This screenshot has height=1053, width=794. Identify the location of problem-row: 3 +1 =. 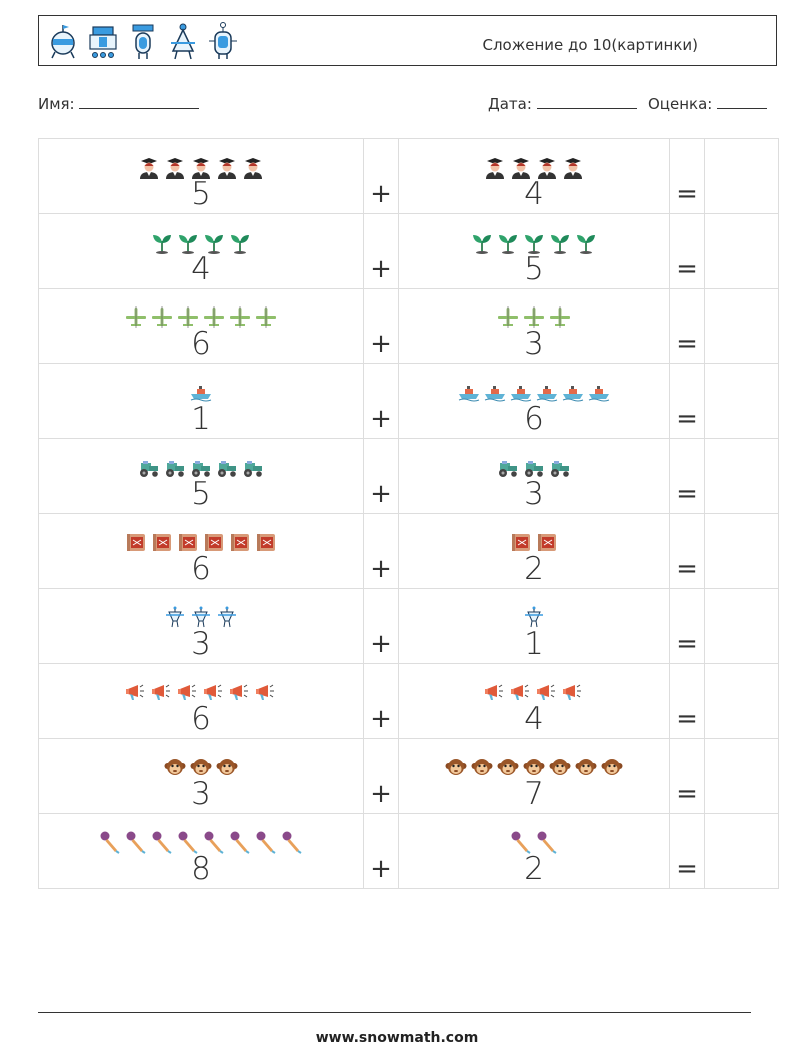
(408, 626).